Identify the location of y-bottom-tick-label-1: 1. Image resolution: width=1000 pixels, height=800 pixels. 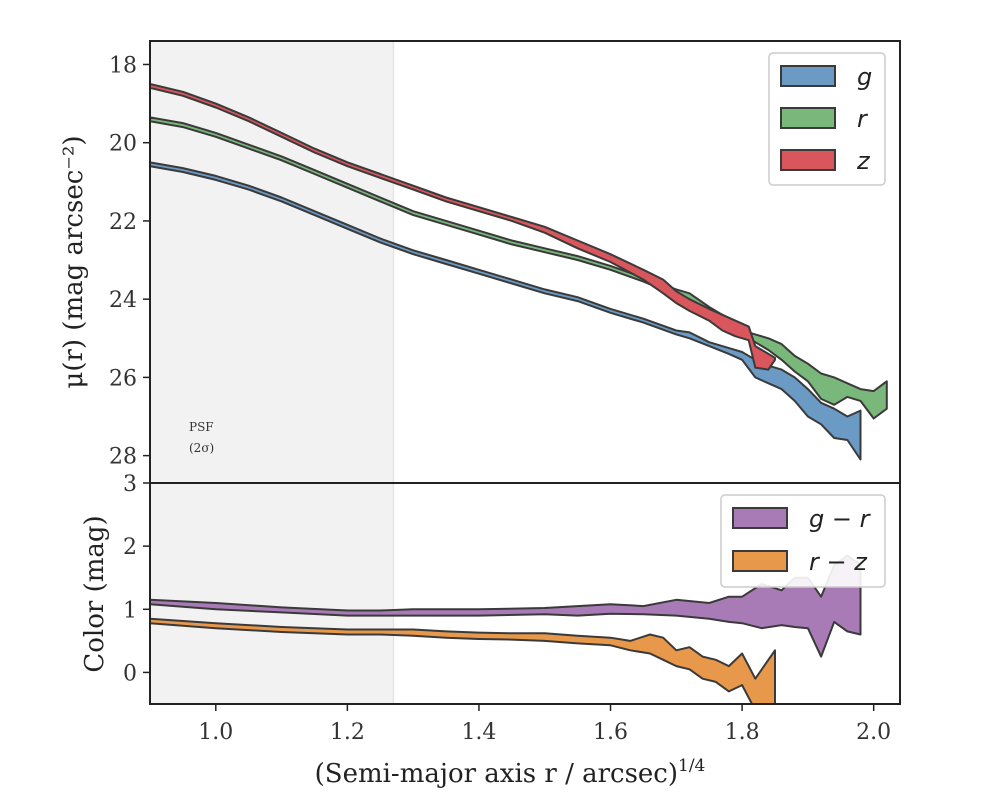
(130, 610).